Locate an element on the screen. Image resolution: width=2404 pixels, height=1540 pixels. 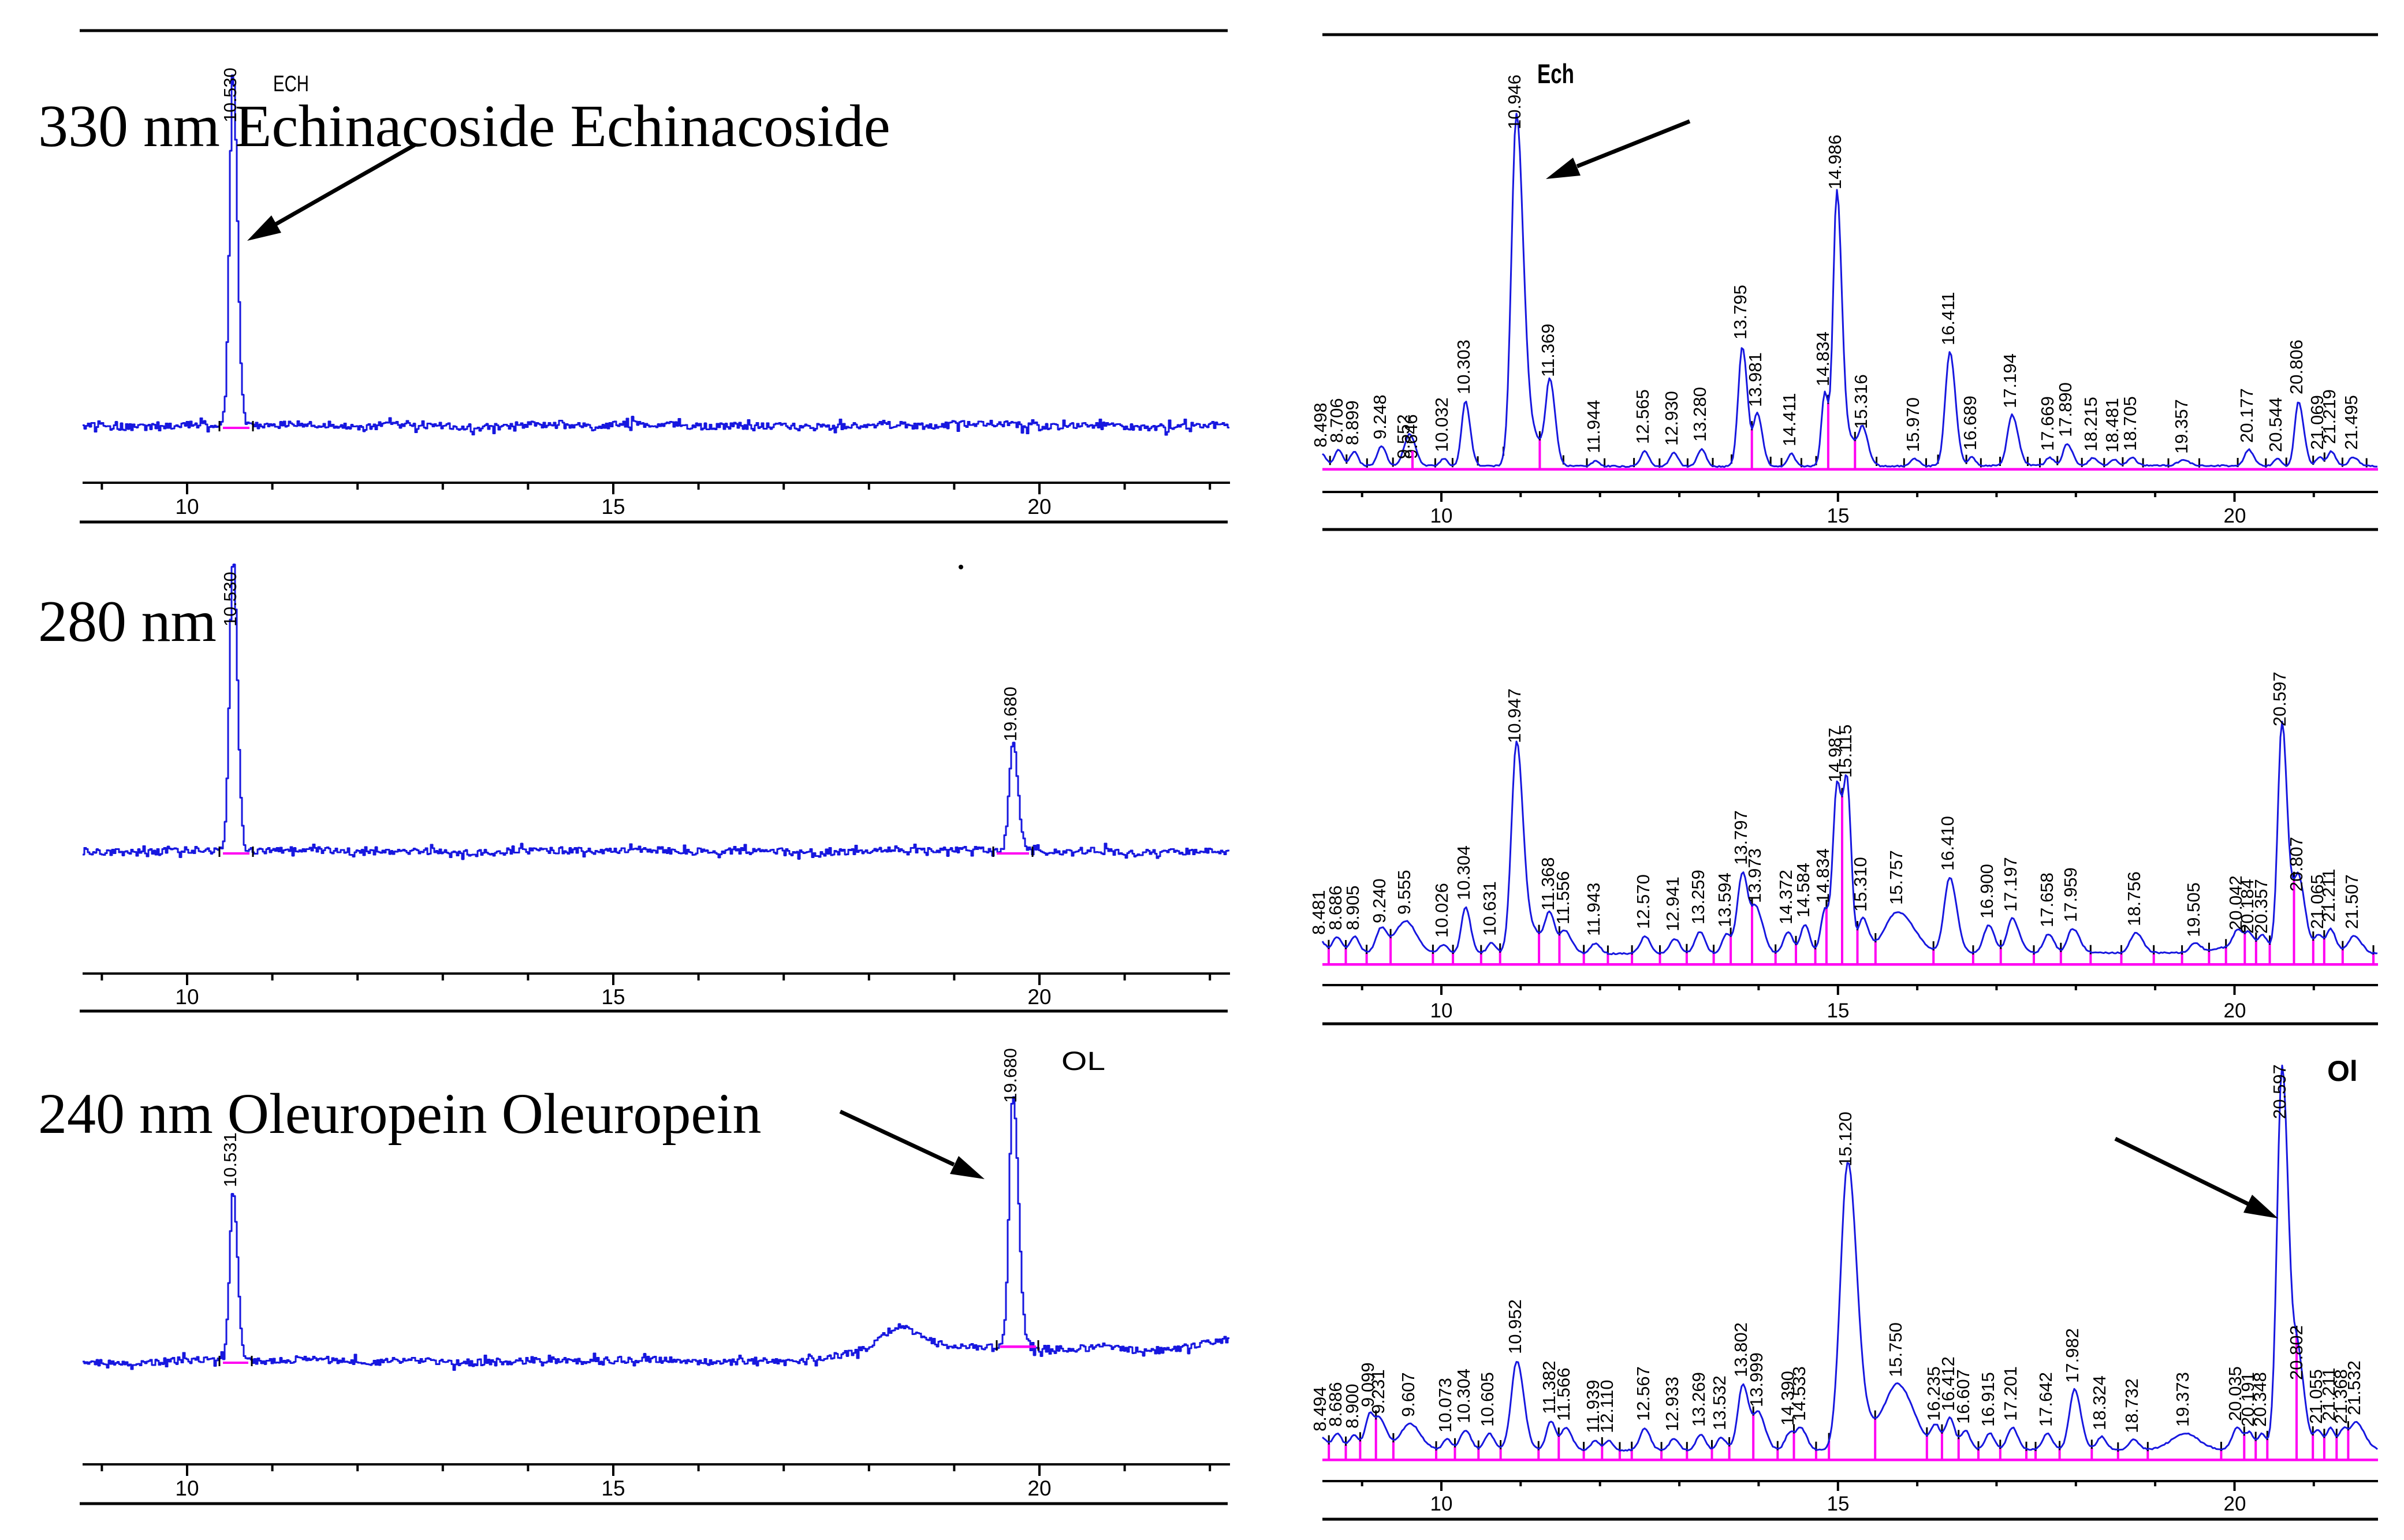
svg-text: 20.806 is located at coordinates (2296, 367).